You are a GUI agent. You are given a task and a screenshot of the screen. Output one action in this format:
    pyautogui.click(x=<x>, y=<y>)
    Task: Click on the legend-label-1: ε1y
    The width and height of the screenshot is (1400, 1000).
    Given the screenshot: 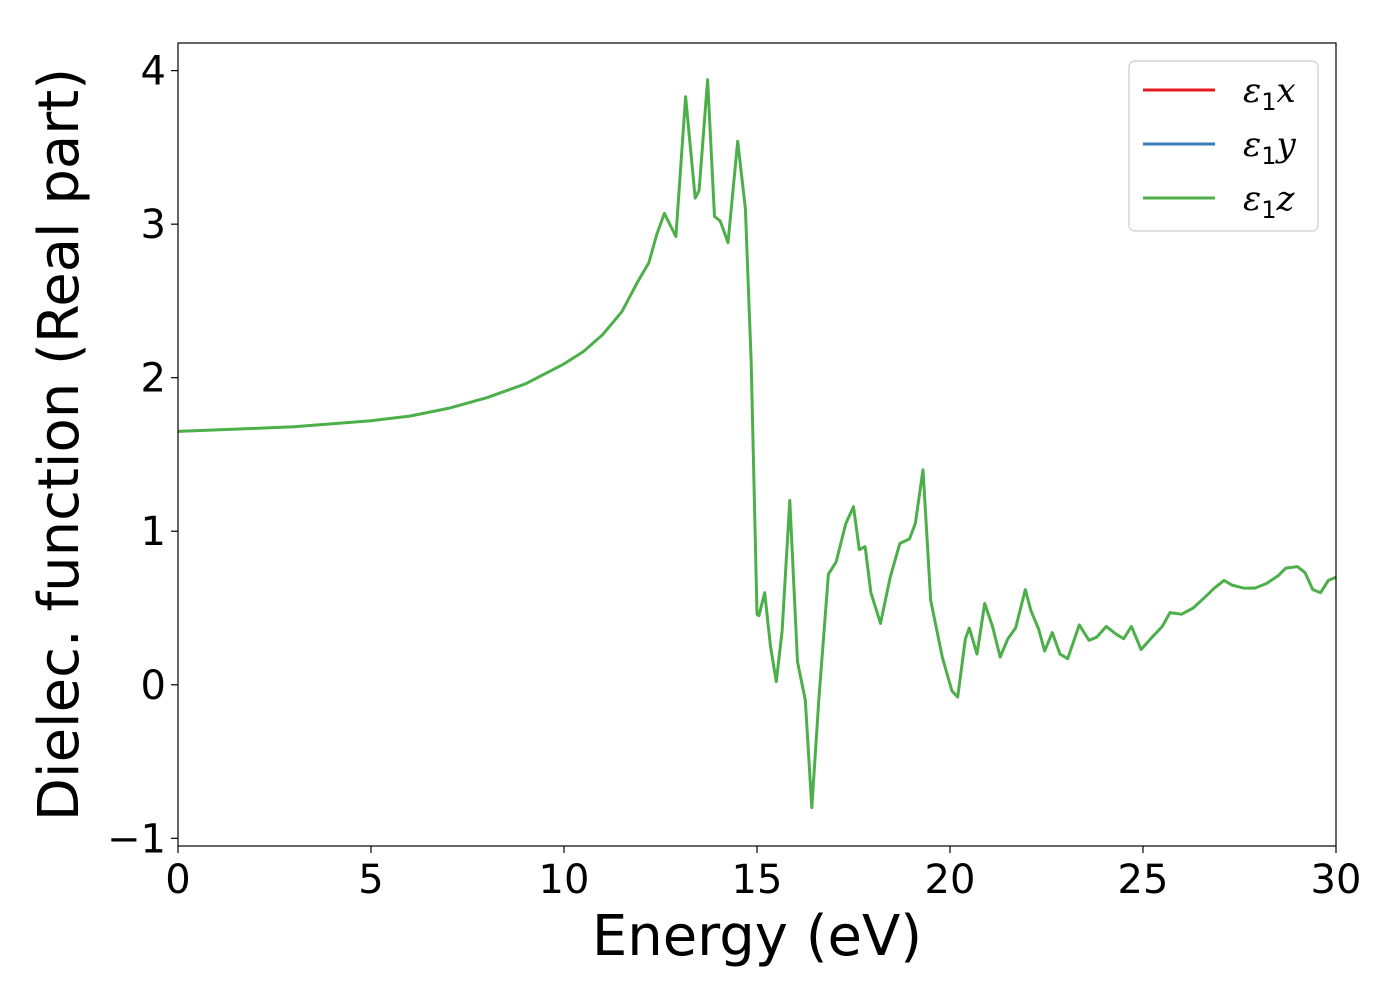 What is the action you would take?
    pyautogui.click(x=1270, y=147)
    